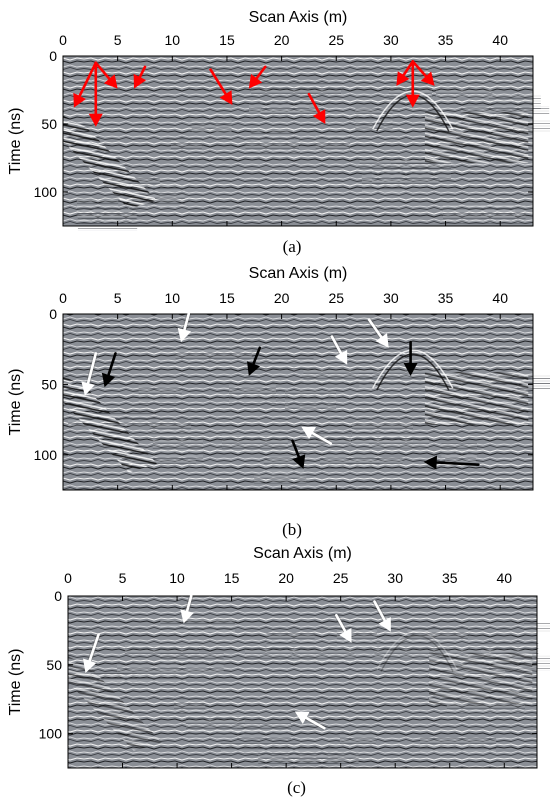  Describe the element at coordinates (296, 787) in the screenshot. I see `panel-label: (c)` at that location.